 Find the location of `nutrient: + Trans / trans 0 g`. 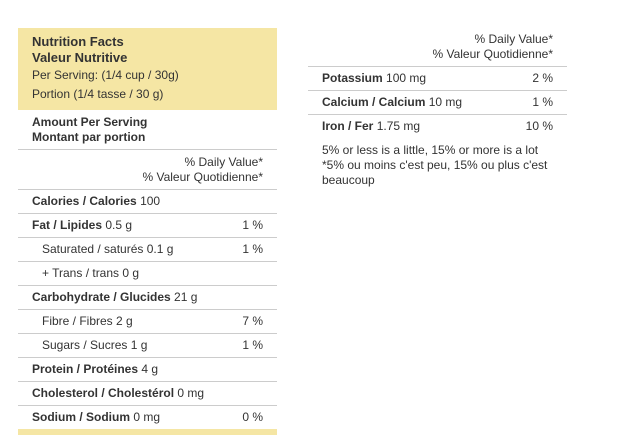

nutrient: + Trans / trans 0 g is located at coordinates (90, 273).